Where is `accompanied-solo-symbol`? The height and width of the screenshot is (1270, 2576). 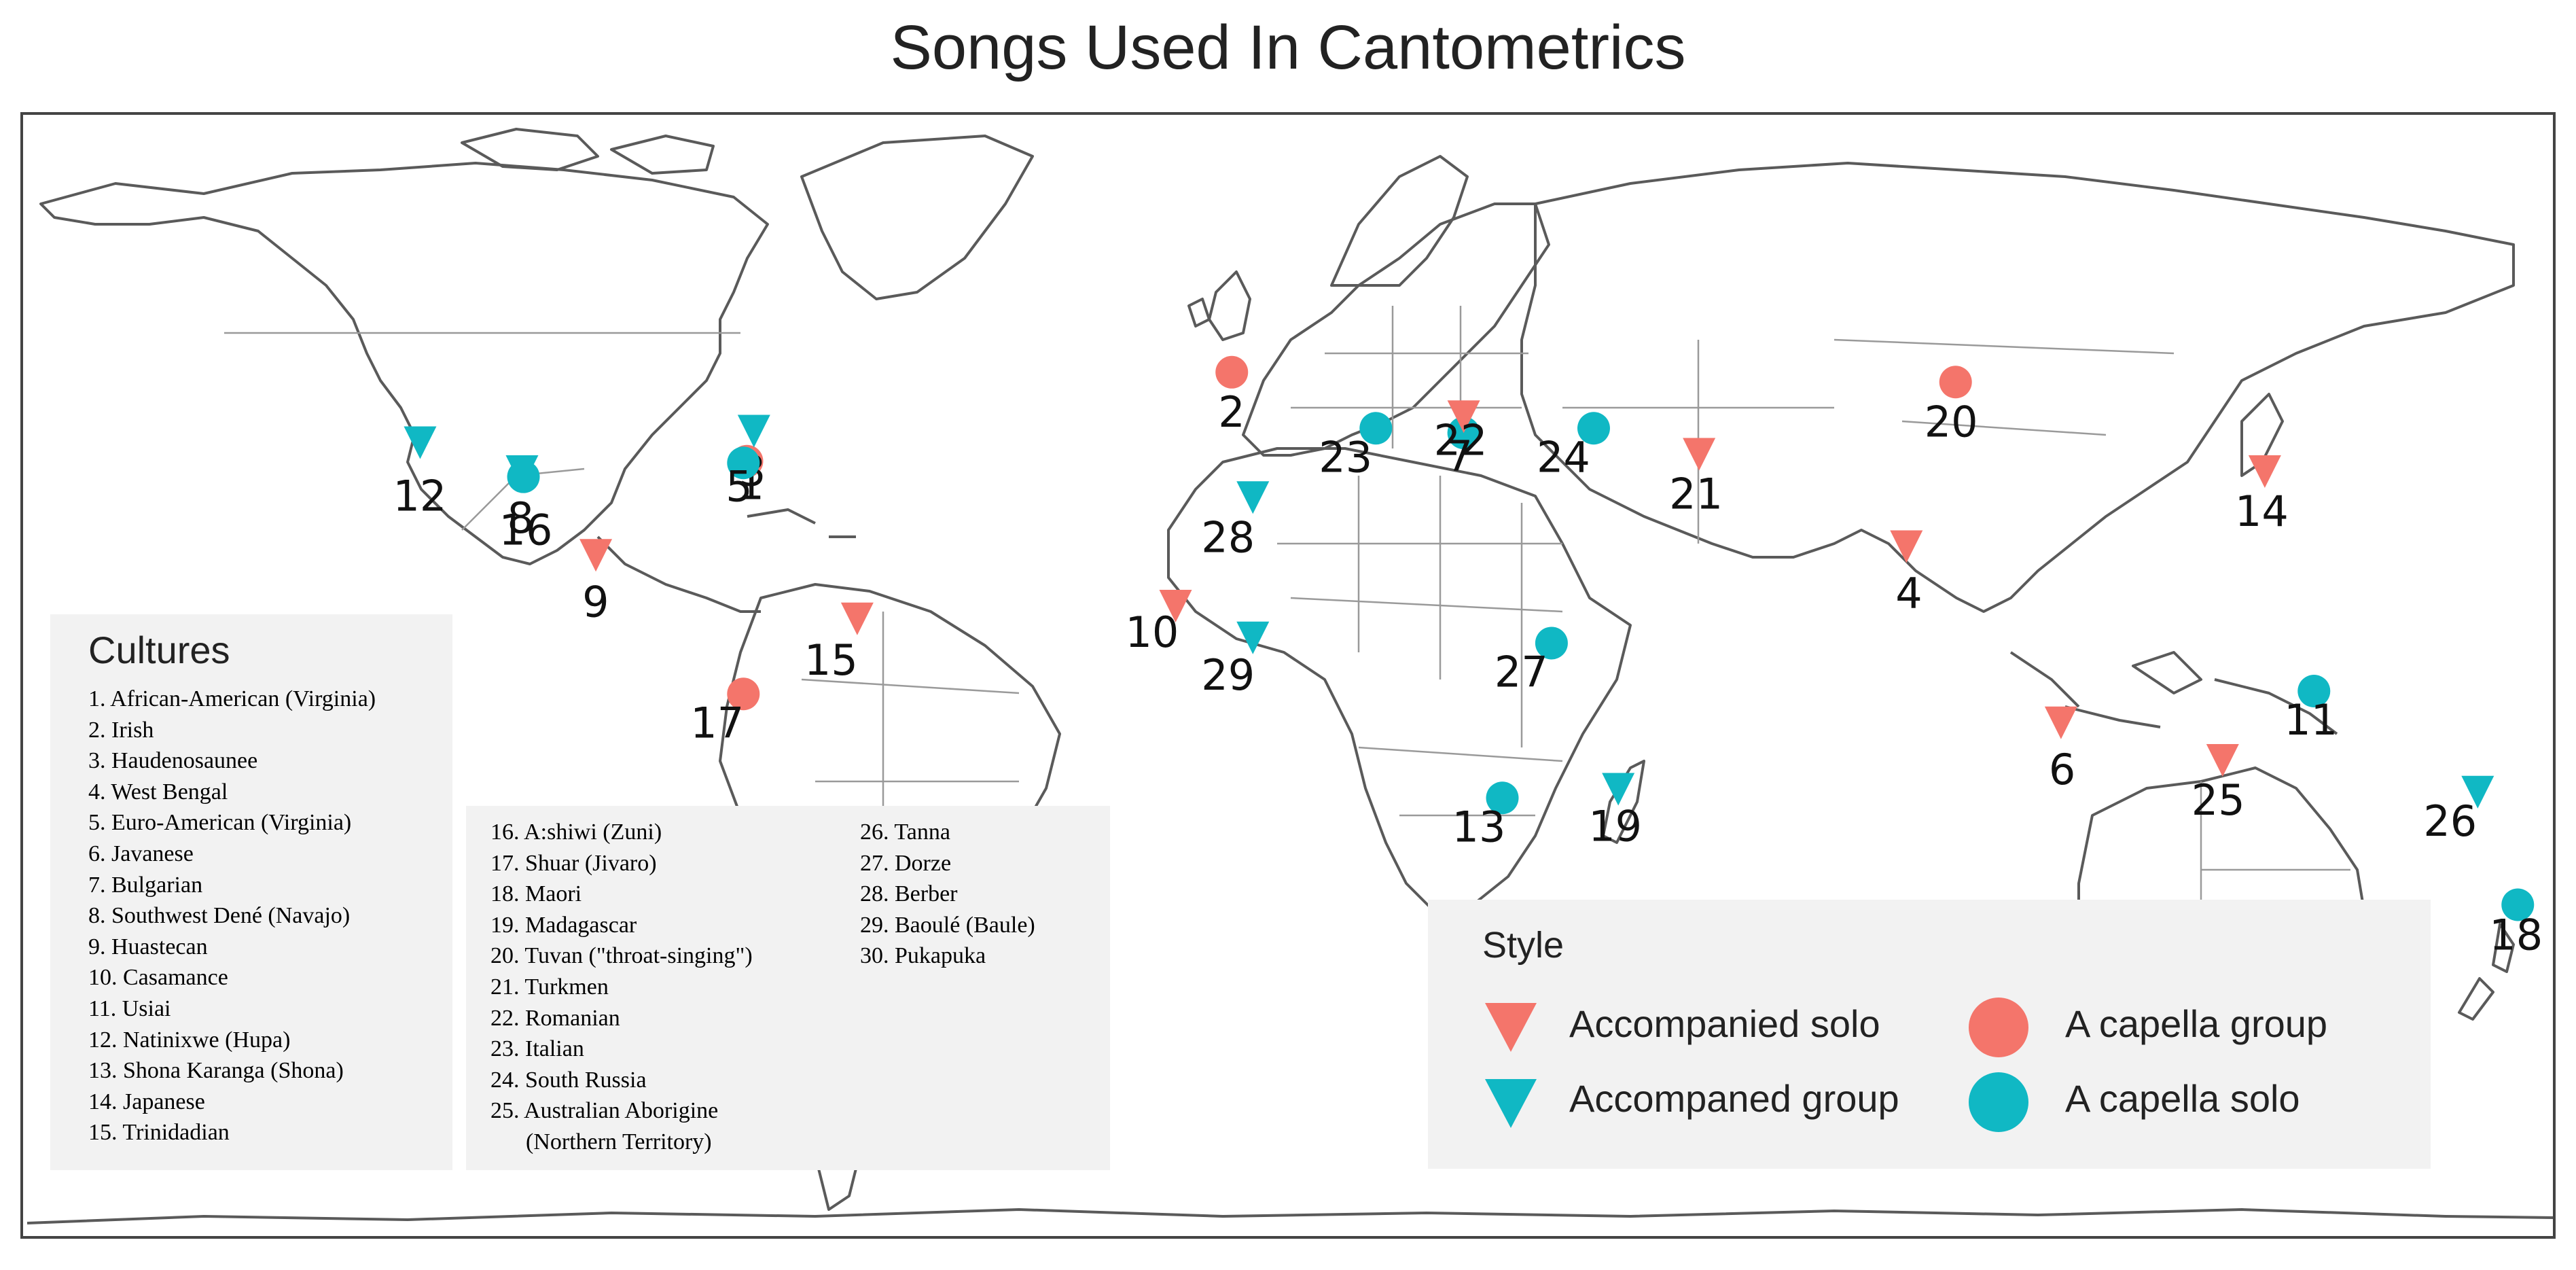
accompanied-solo-symbol is located at coordinates (1511, 1027).